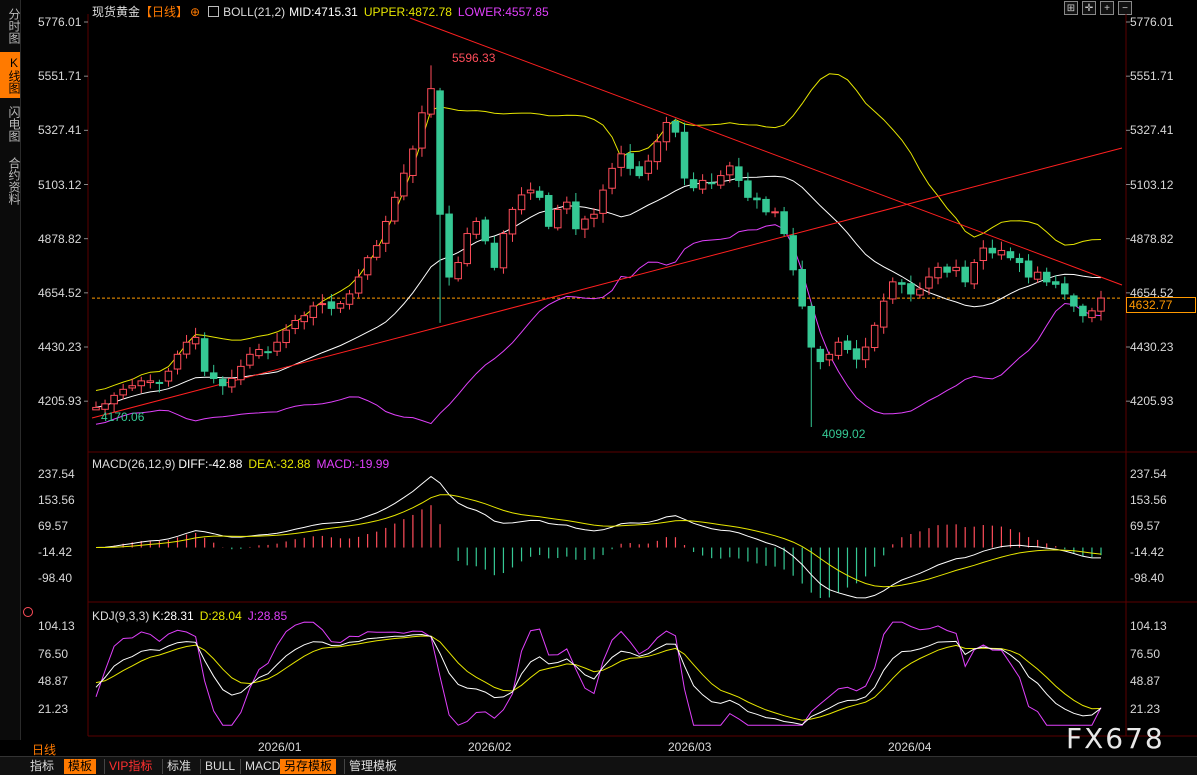 This screenshot has width=1197, height=775. Describe the element at coordinates (1161, 305) in the screenshot. I see `current-price-tag: 4632.77` at that location.